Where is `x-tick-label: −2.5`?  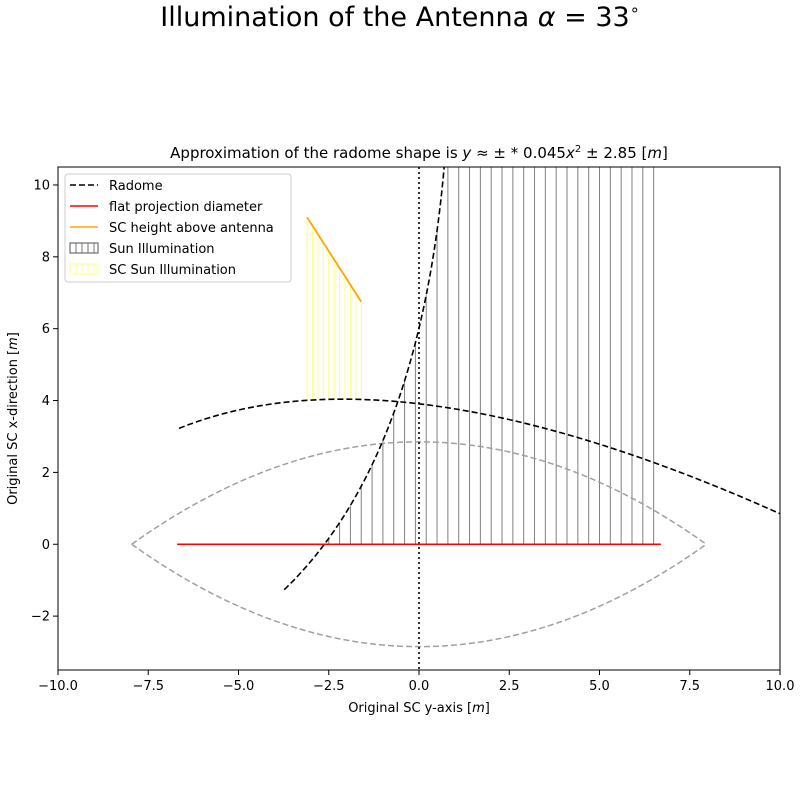 x-tick-label: −2.5 is located at coordinates (329, 686).